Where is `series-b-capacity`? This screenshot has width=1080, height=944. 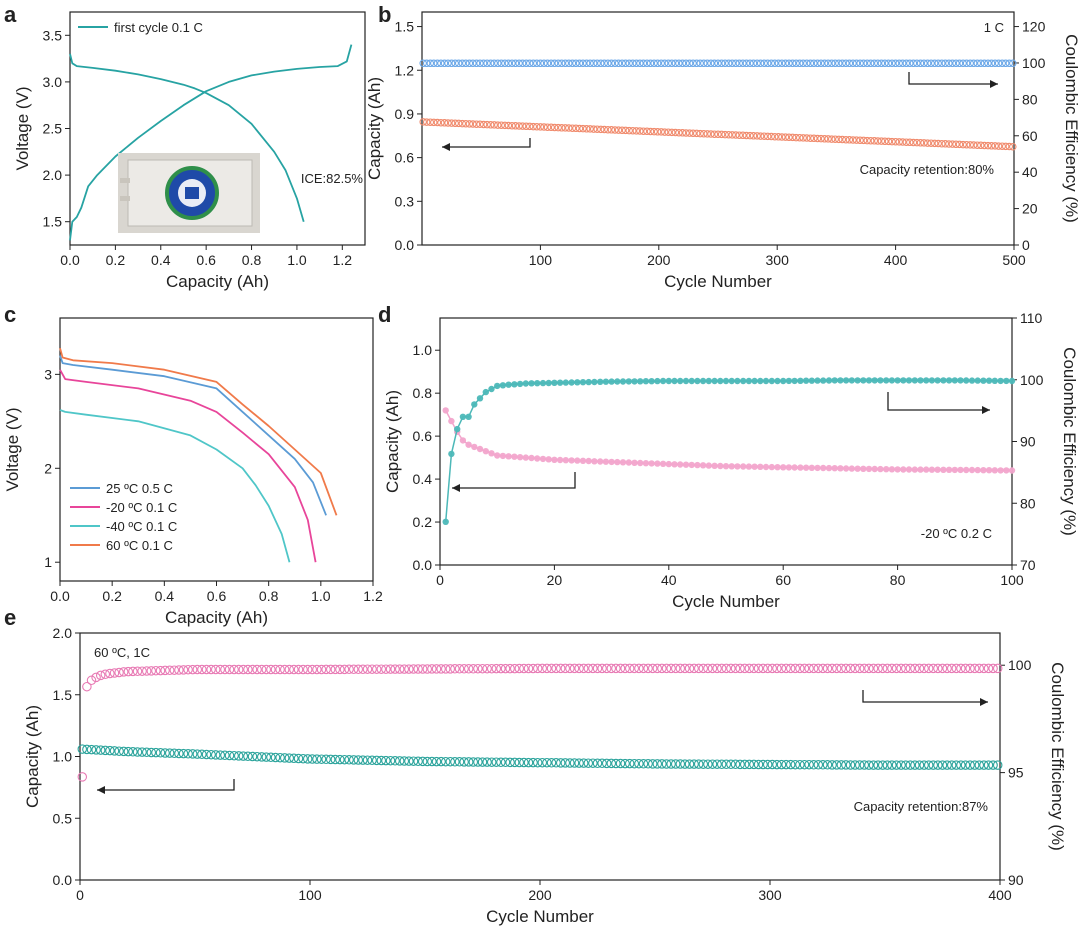 series-b-capacity is located at coordinates (718, 134).